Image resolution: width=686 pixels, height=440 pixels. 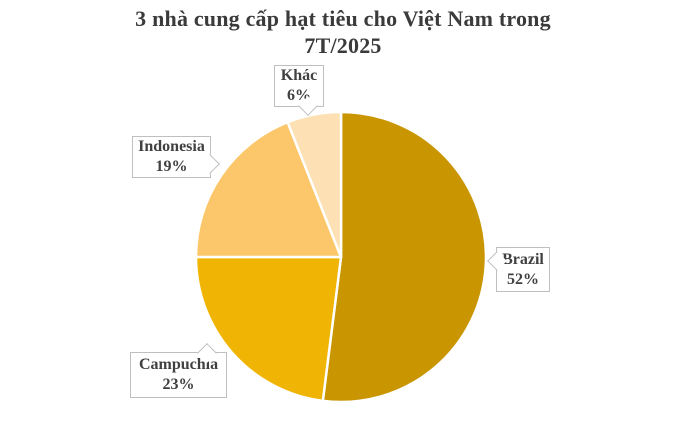 I want to click on callout-label: Khác, so click(x=299, y=76).